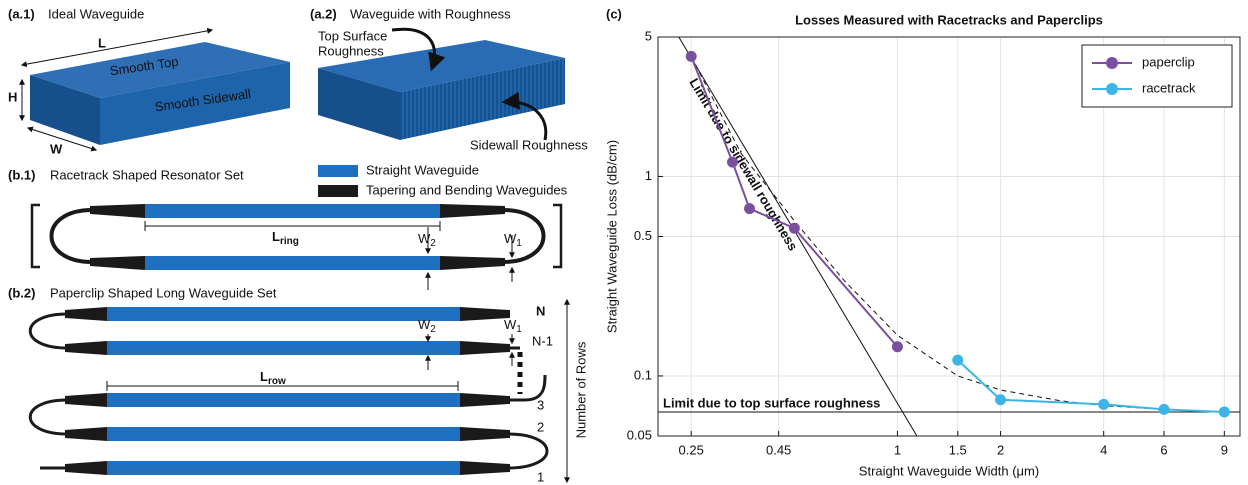  I want to click on row-label: N, so click(540, 310).